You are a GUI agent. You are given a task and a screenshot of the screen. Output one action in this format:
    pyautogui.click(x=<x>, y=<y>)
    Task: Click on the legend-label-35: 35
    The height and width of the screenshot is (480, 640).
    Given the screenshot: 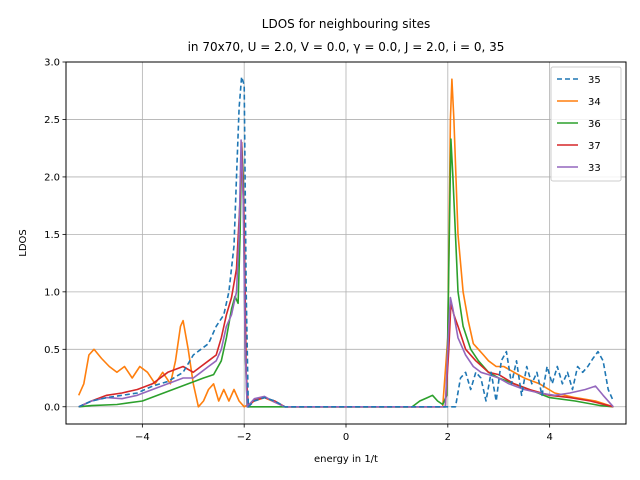 What is the action you would take?
    pyautogui.click(x=594, y=80)
    